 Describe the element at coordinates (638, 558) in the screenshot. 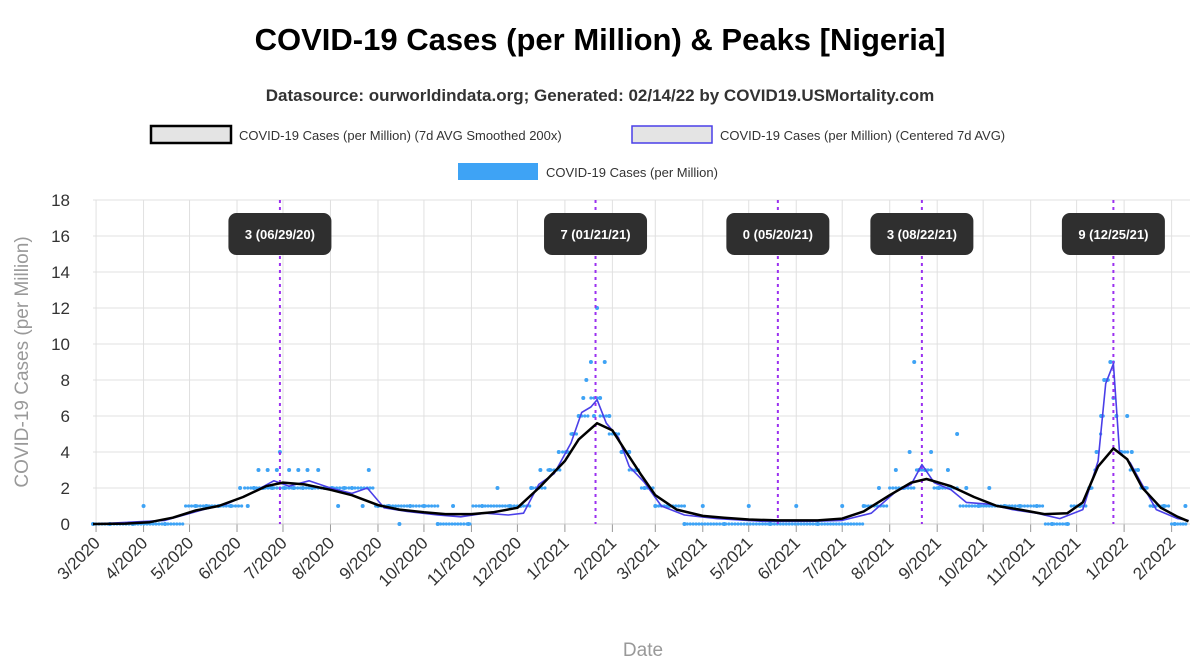

I see `x-tick-label: 3/2021` at that location.